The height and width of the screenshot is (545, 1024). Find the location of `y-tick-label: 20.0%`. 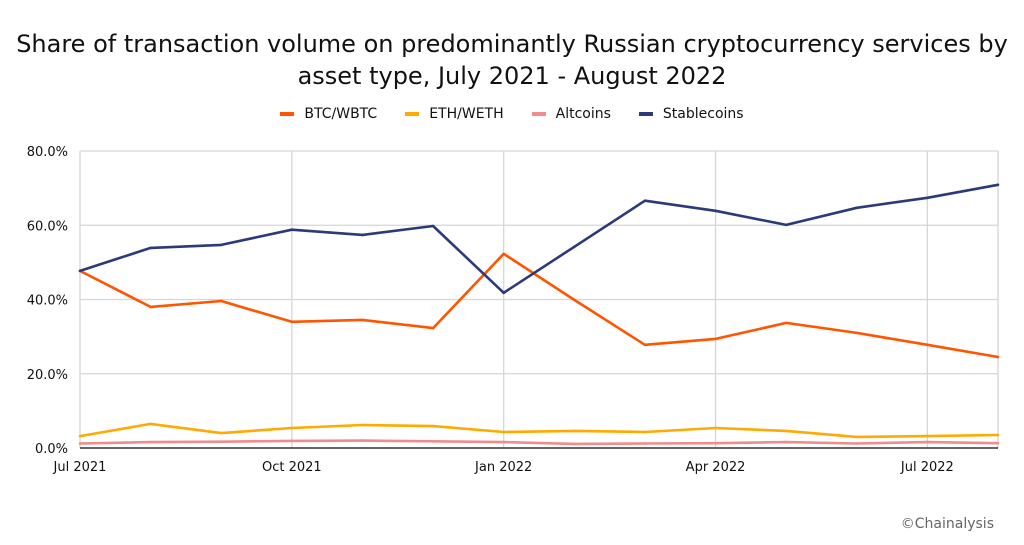

y-tick-label: 20.0% is located at coordinates (47, 375).